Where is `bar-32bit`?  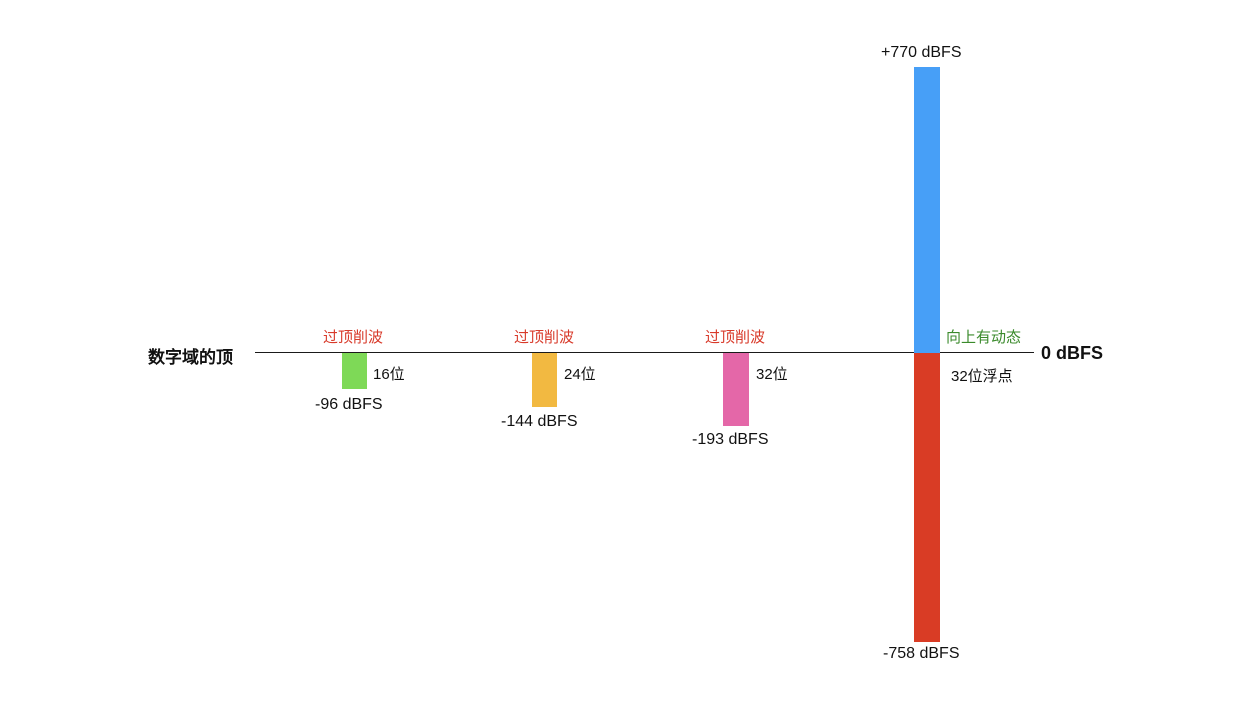
bar-32bit is located at coordinates (736, 389).